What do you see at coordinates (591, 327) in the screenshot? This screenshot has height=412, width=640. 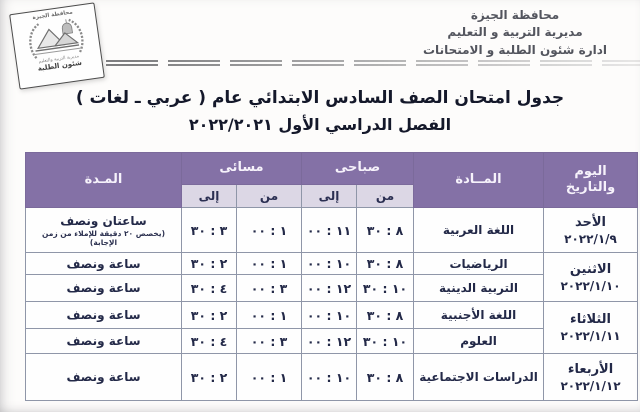 I see `day-cell-tuesday: الثلاثاء ٢٠٢٢/١/١١` at bounding box center [591, 327].